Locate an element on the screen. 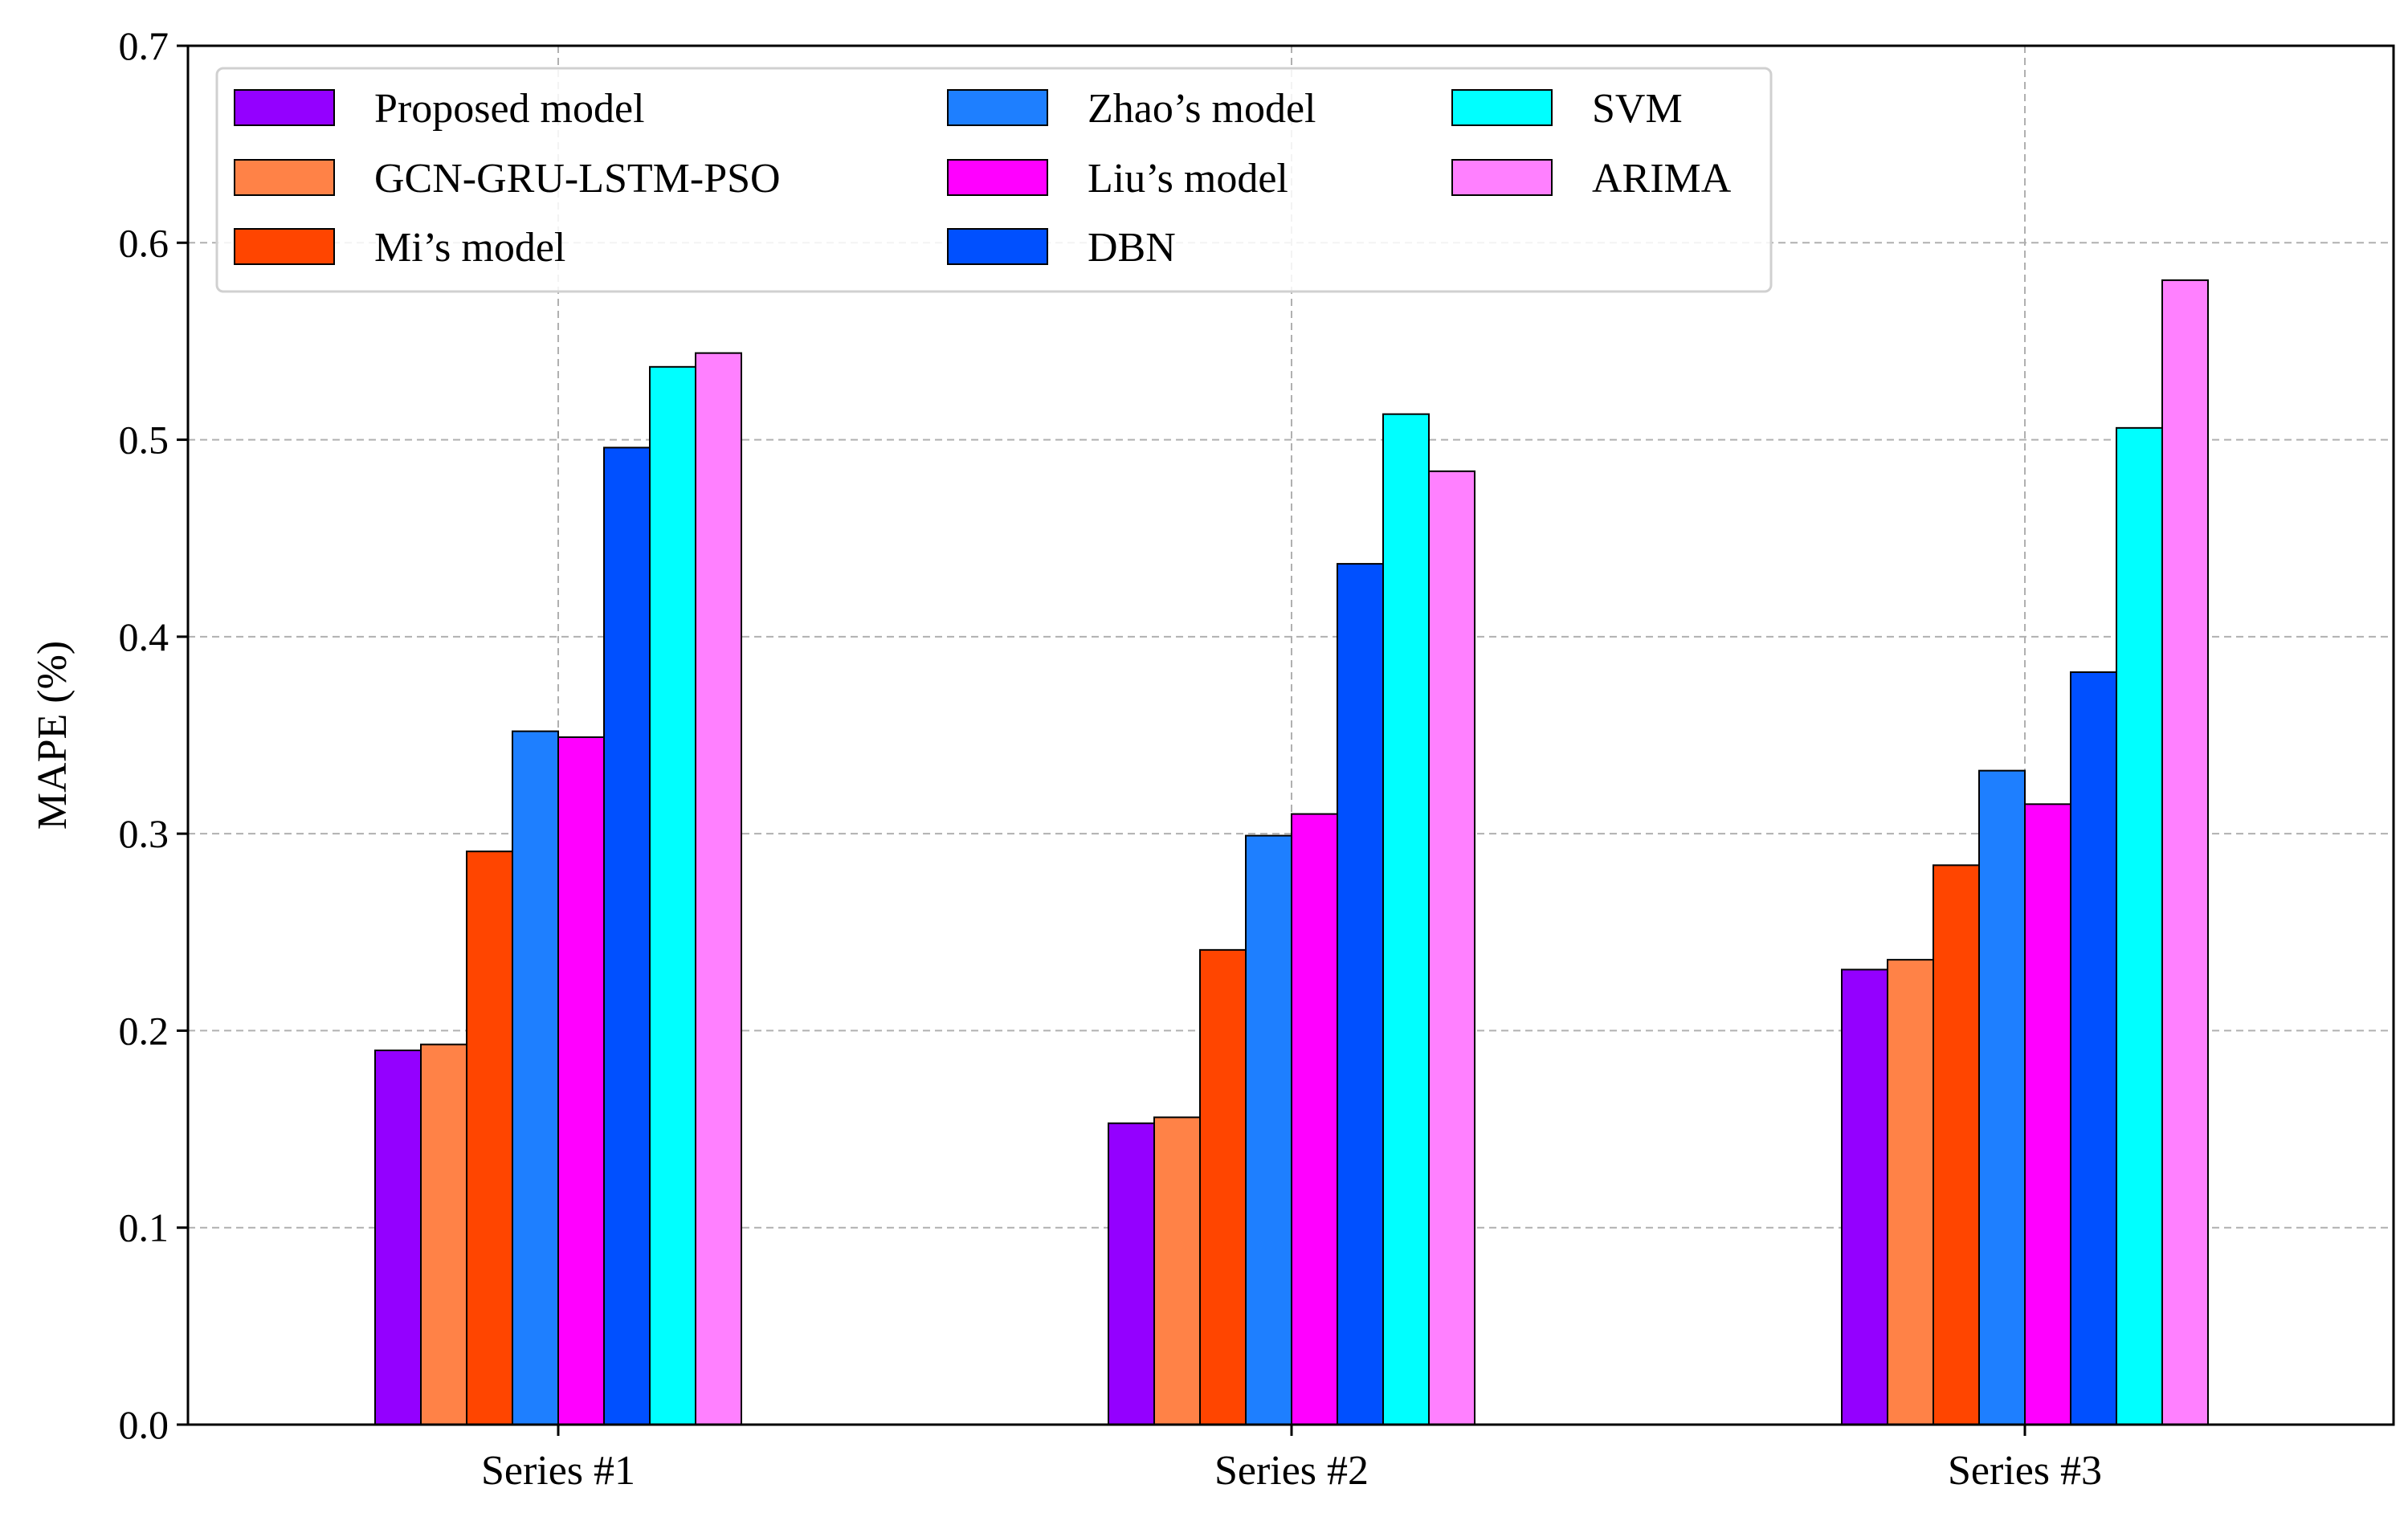 The image size is (2408, 1525). y-tick-label: 0.6 is located at coordinates (144, 242).